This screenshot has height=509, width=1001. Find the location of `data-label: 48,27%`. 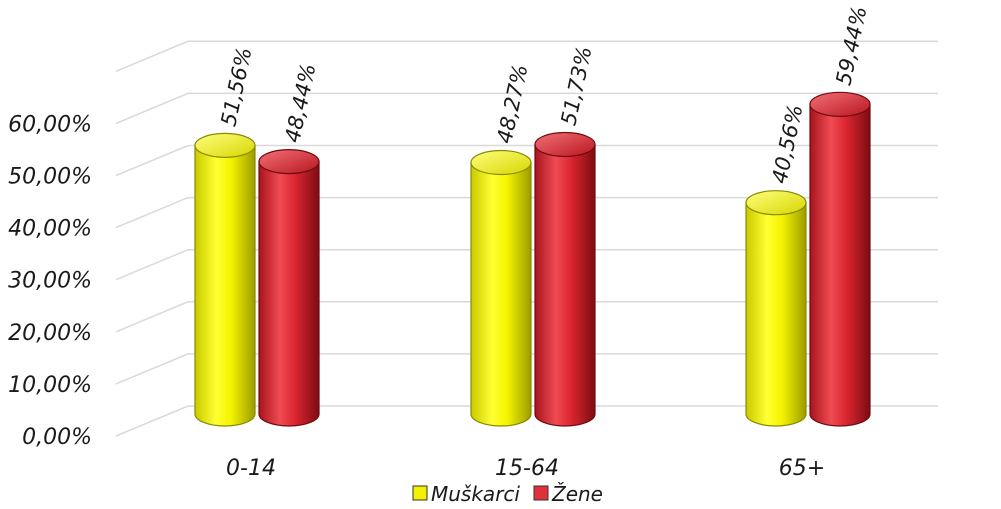

data-label: 48,27% is located at coordinates (512, 103).